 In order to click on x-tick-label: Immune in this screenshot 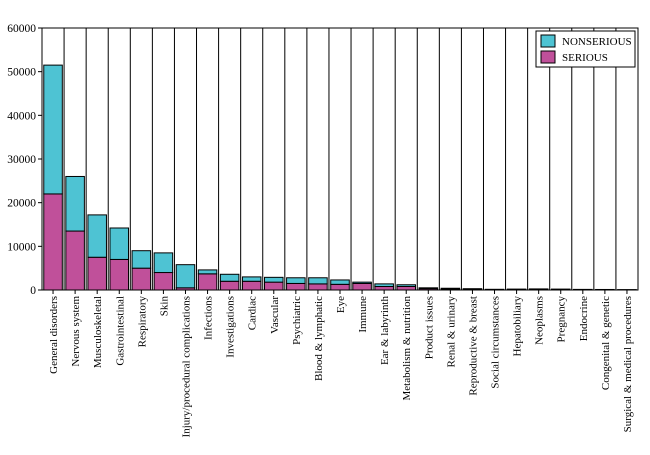, I will do `click(363, 314)`.